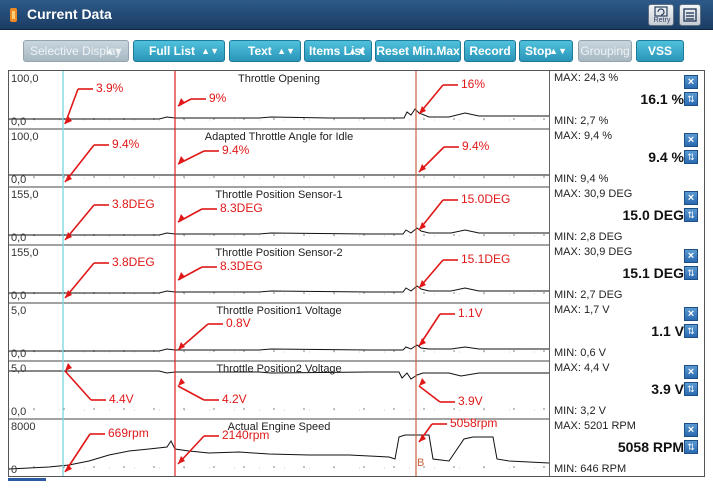 The width and height of the screenshot is (713, 490). I want to click on annotation-label: 4.4V, so click(121, 399).